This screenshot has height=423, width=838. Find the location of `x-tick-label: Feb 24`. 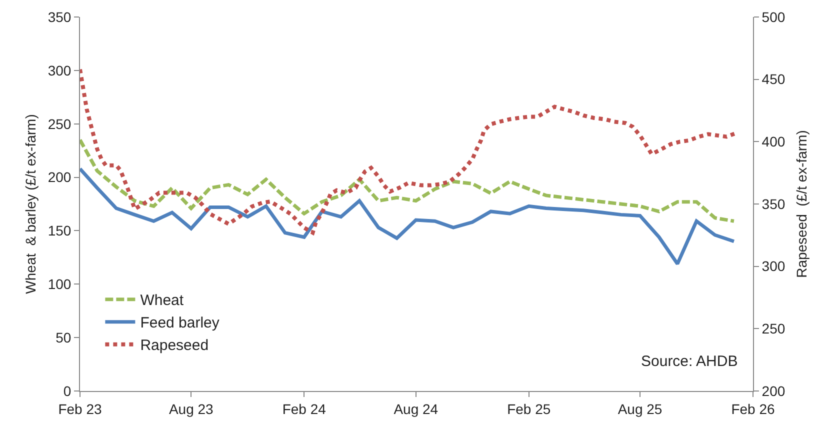

x-tick-label: Feb 24 is located at coordinates (304, 408).